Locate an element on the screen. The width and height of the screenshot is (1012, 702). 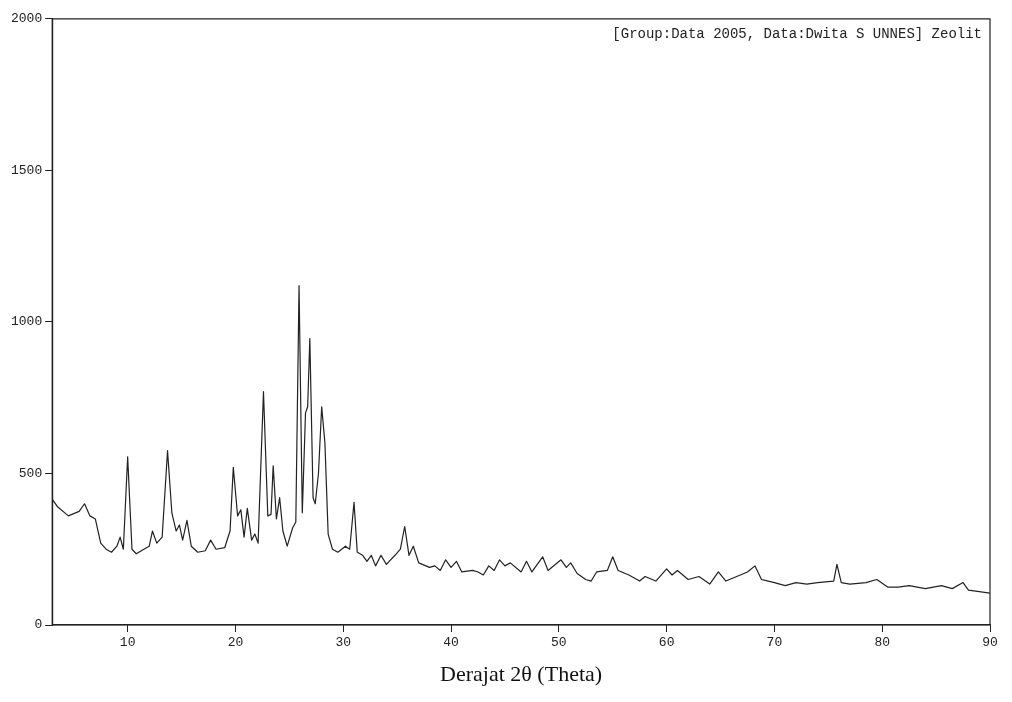
x-axis-title: Derajat 2θ (Theta) is located at coordinates (521, 673).